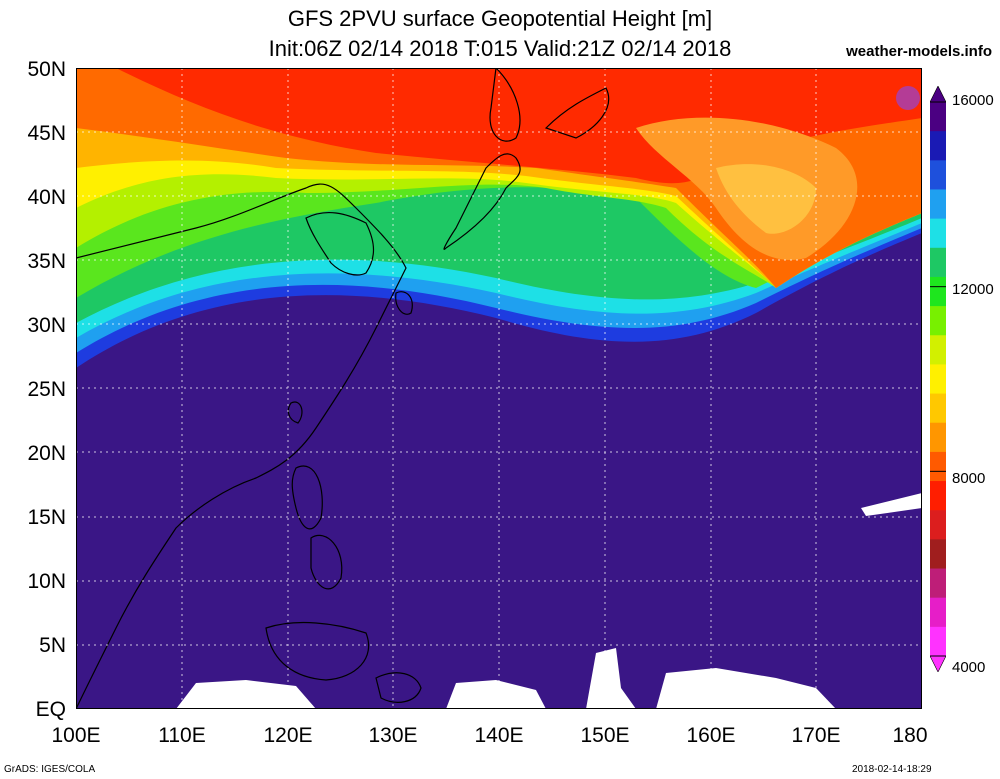  What do you see at coordinates (46, 261) in the screenshot?
I see `lat-label-35n: 35N` at bounding box center [46, 261].